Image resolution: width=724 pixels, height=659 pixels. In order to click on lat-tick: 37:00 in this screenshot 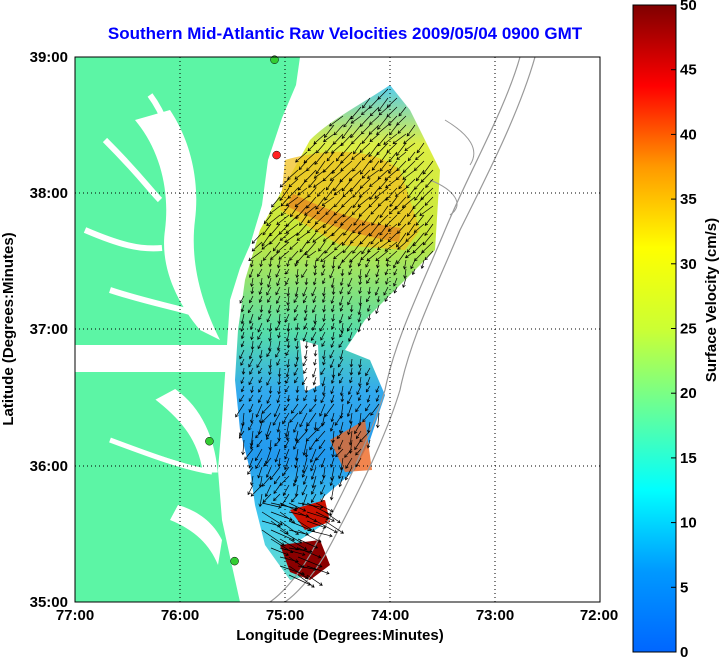, I will do `click(49, 329)`.